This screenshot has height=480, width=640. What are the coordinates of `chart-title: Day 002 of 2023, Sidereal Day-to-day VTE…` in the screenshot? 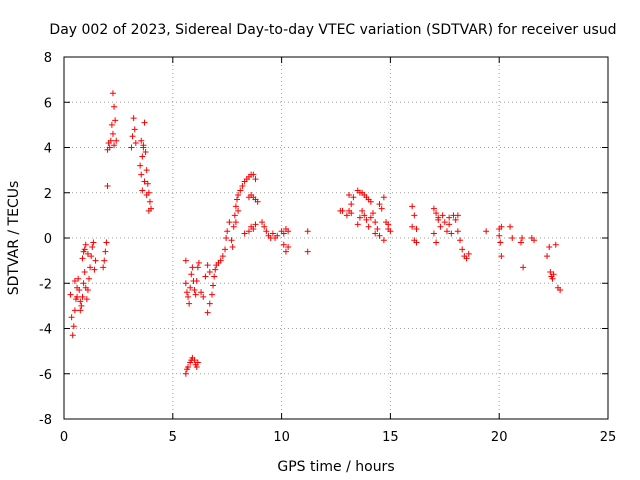 It's located at (332, 30).